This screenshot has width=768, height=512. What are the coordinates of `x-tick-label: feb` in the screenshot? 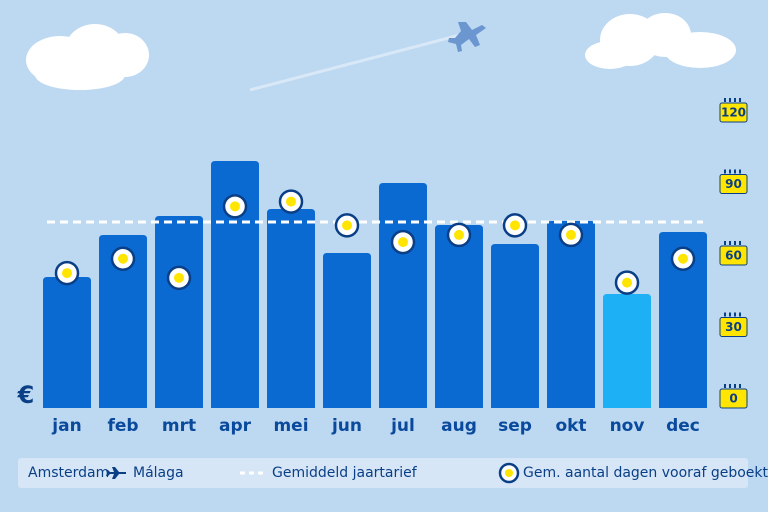 It's located at (122, 426).